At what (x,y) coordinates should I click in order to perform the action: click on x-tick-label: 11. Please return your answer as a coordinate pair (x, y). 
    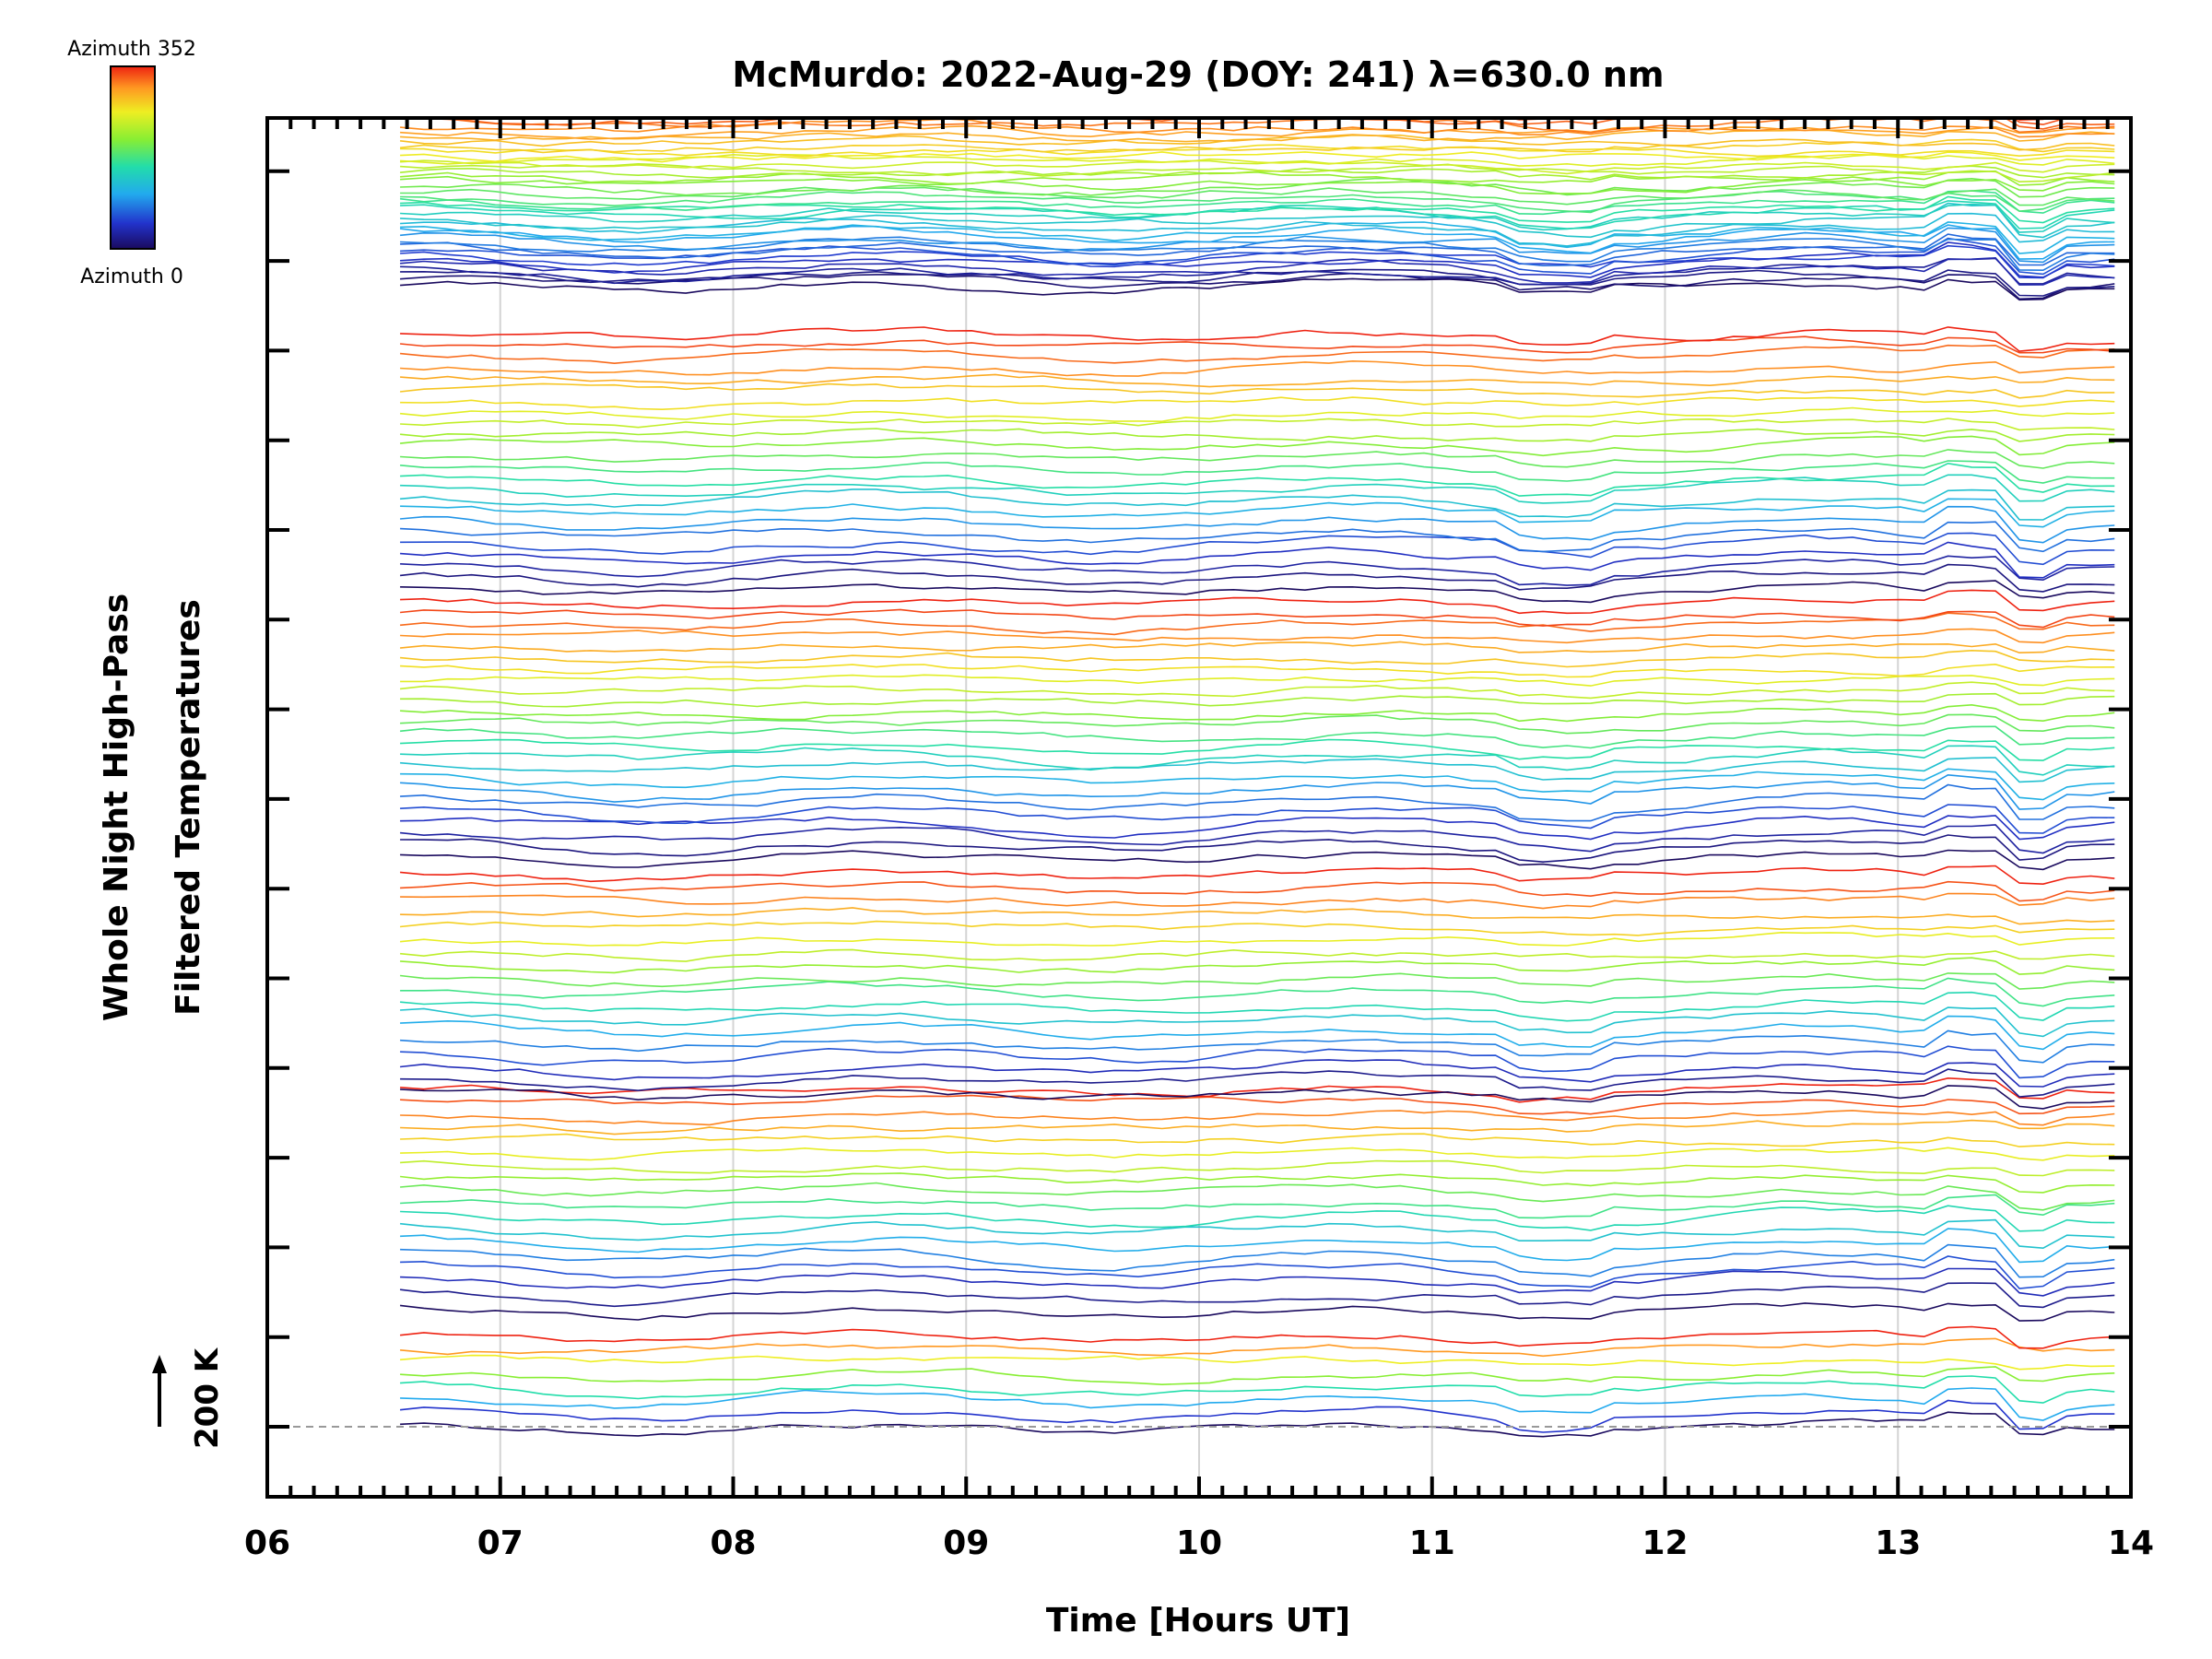
    Looking at the image, I should click on (1432, 1543).